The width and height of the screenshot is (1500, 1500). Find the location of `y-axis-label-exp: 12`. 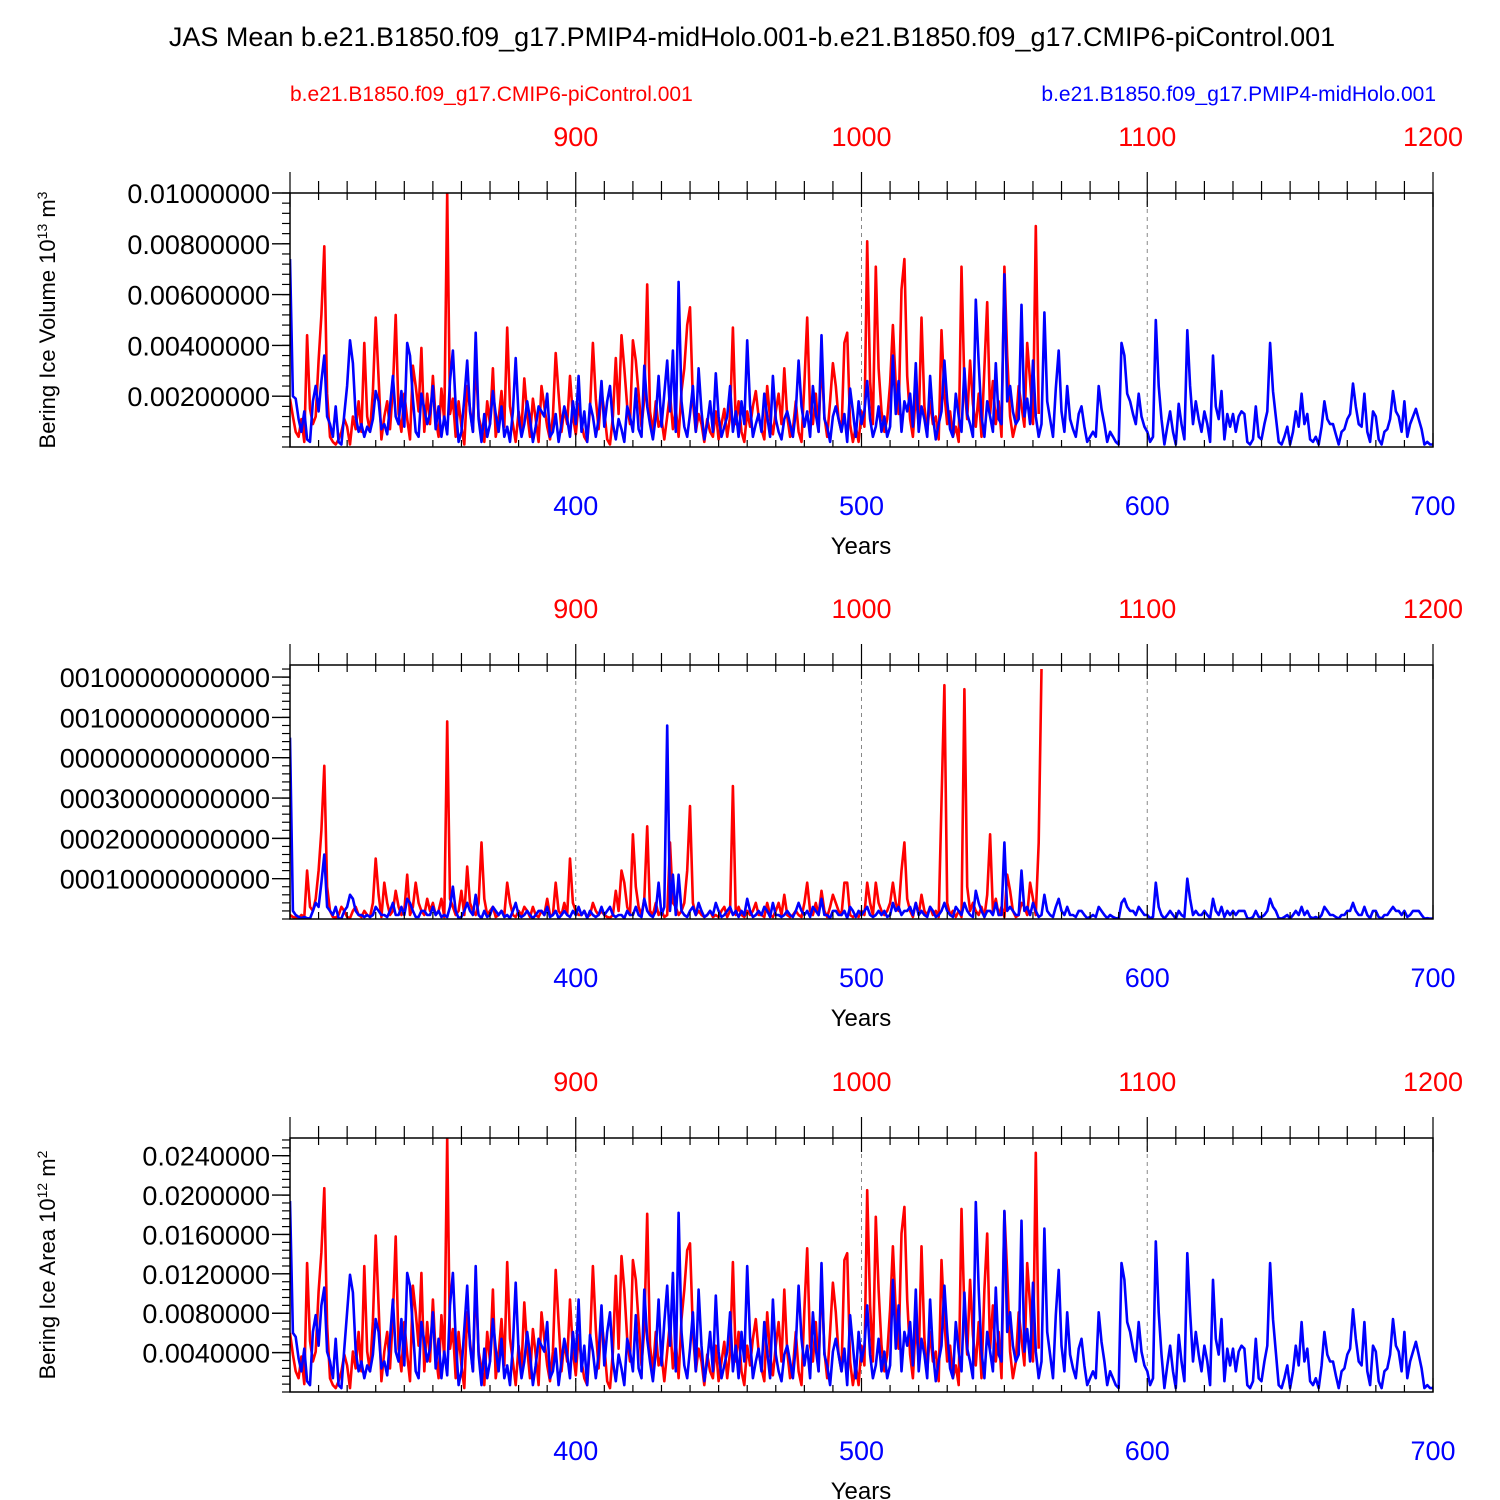

y-axis-label-exp: 12 is located at coordinates (42, 1191).